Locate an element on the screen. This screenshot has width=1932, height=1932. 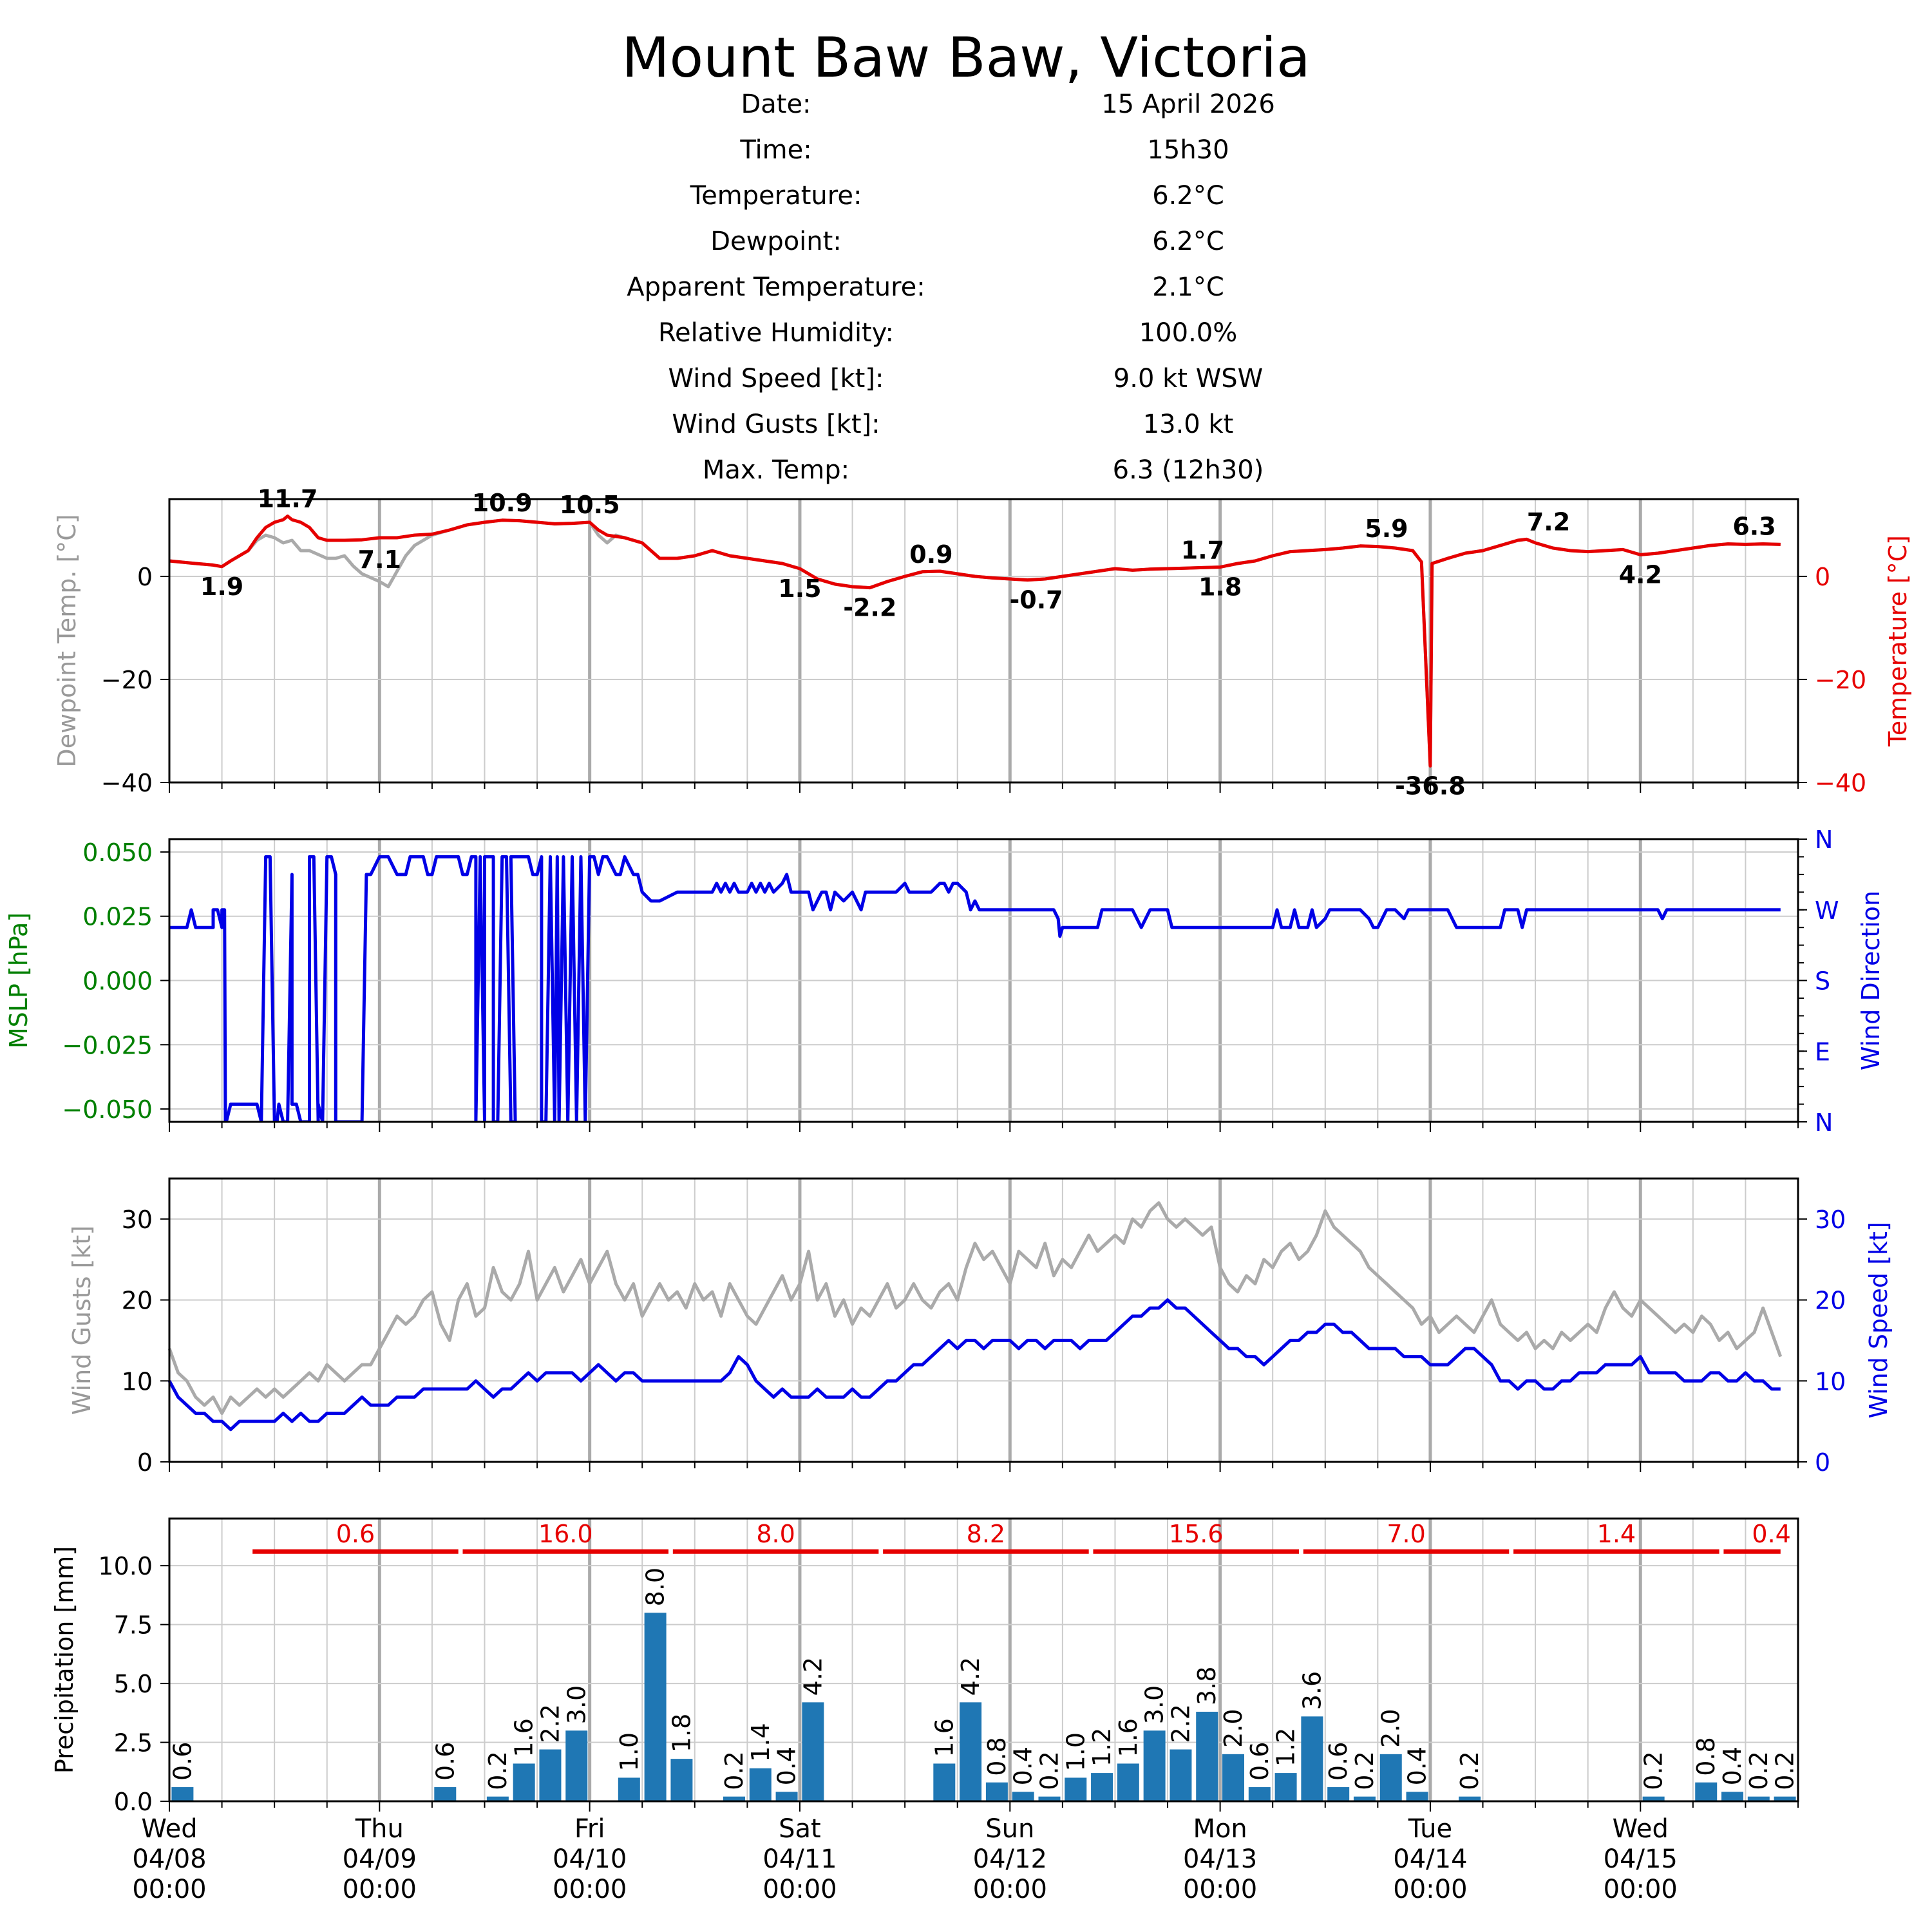
x-tick-label: Sat is located at coordinates (800, 1829).